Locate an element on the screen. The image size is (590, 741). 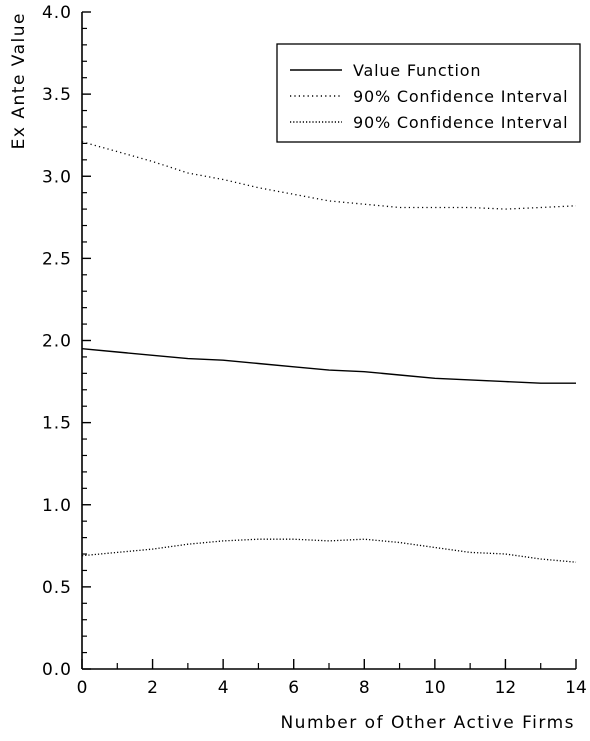
x-tick-label: 12 is located at coordinates (506, 688).